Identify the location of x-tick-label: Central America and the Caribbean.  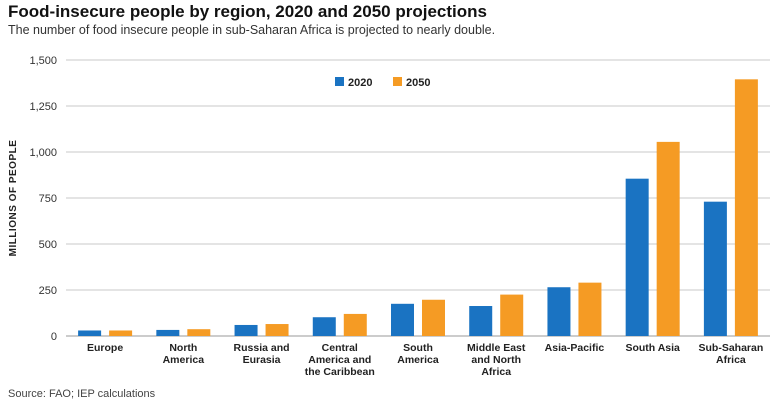
(340, 360).